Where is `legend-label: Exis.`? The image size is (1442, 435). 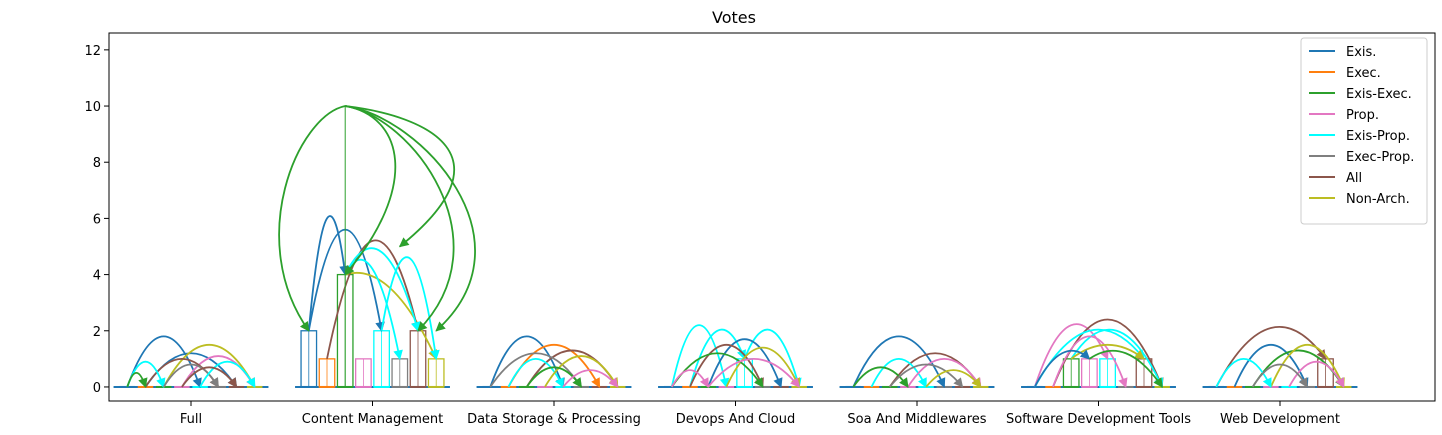 legend-label: Exis. is located at coordinates (1361, 52).